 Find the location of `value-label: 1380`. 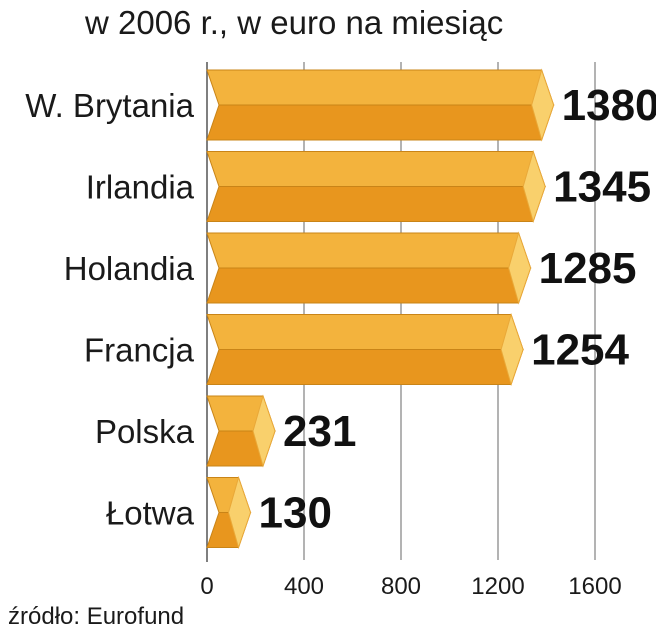

value-label: 1380 is located at coordinates (609, 105).